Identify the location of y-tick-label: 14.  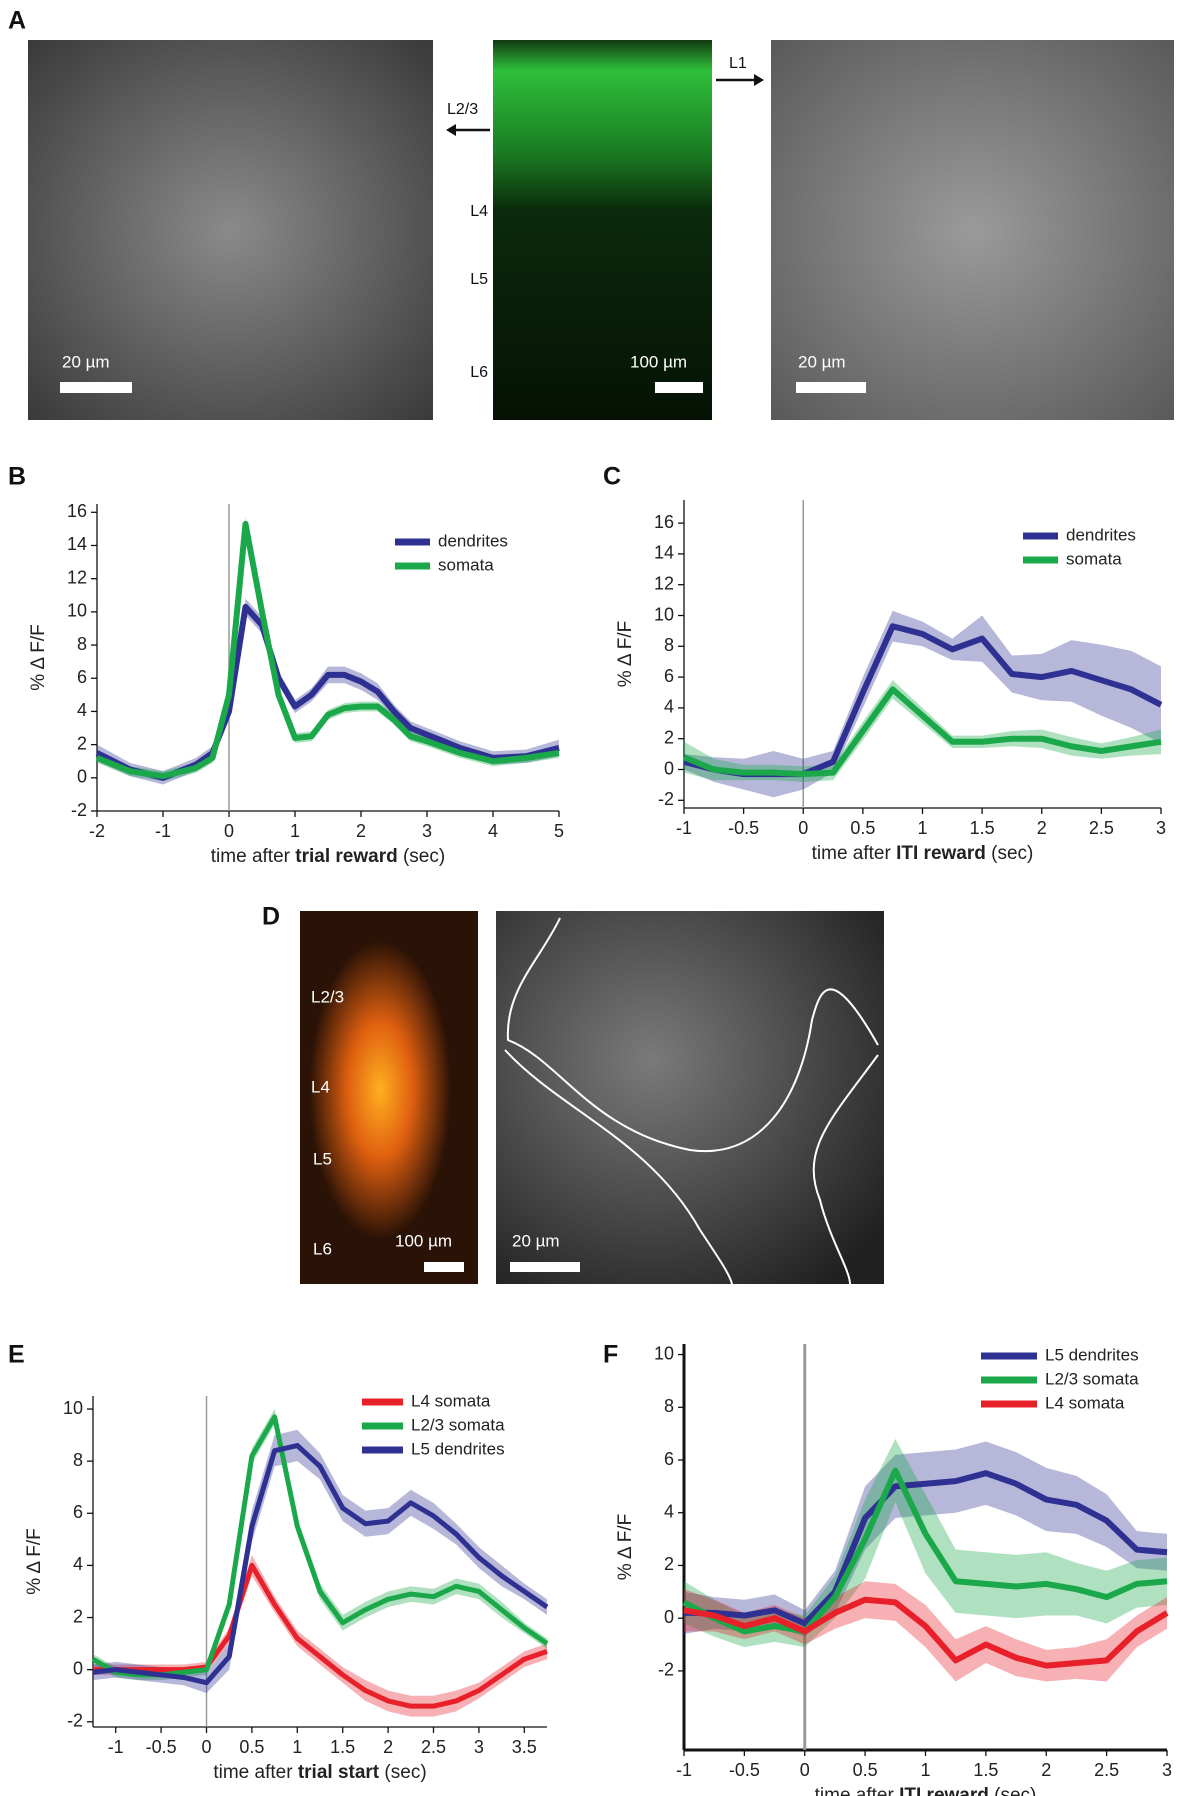
(77, 544).